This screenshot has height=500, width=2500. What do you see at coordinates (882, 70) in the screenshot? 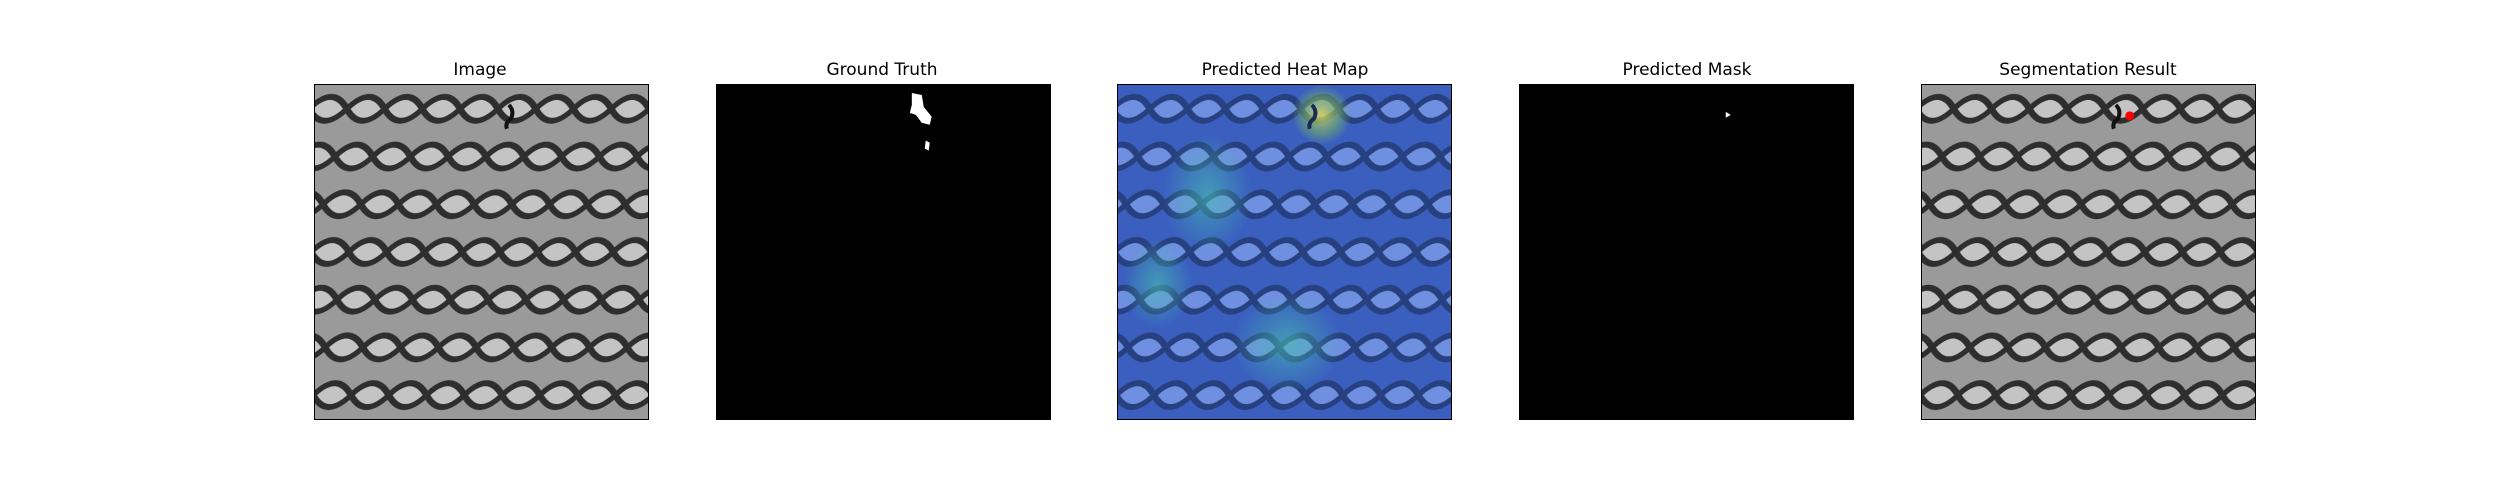
I see `panel-title-ground-truth: Ground Truth` at bounding box center [882, 70].